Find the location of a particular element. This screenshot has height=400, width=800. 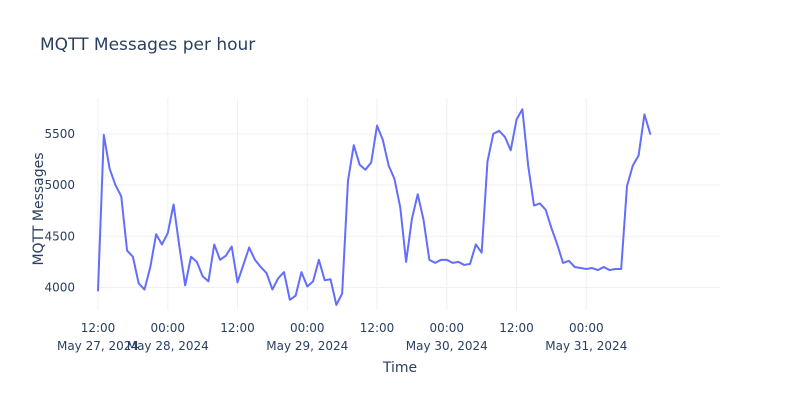

x-tick-date-label: May 27, 2024 is located at coordinates (98, 346).